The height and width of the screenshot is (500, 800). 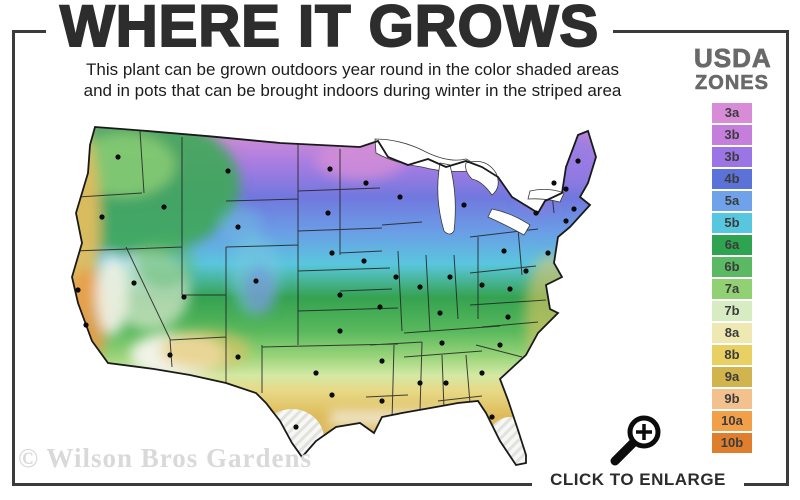 I want to click on magnifier-zoom-icon, so click(x=634, y=442).